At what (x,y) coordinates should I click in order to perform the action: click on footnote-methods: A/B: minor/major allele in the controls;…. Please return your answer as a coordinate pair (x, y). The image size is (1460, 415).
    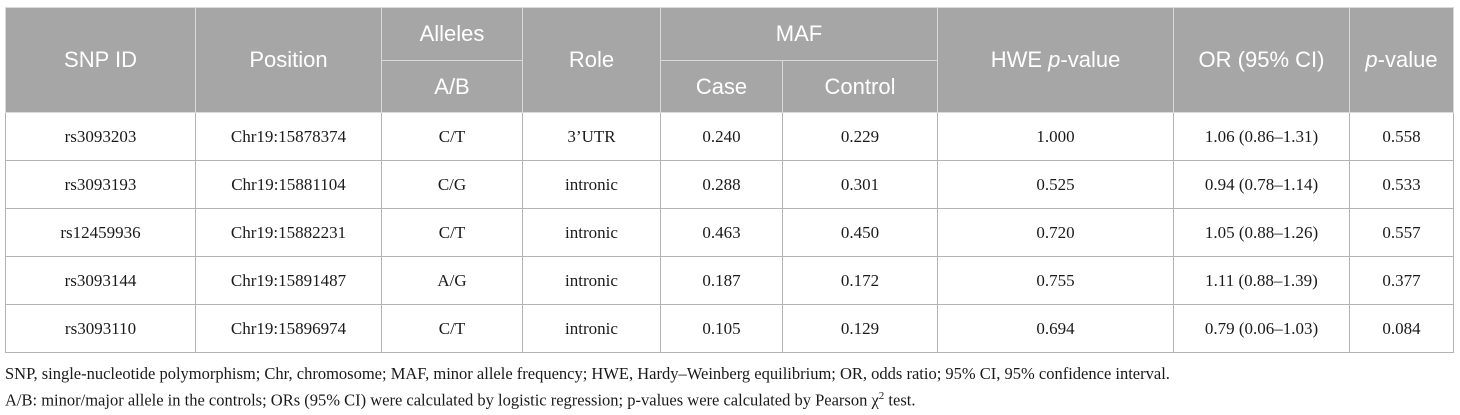
    Looking at the image, I should click on (730, 398).